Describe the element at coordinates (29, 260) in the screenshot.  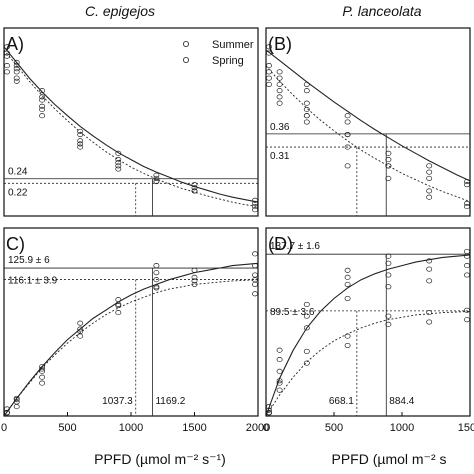
I see `ref-value-label: 125.9 ± 6` at that location.